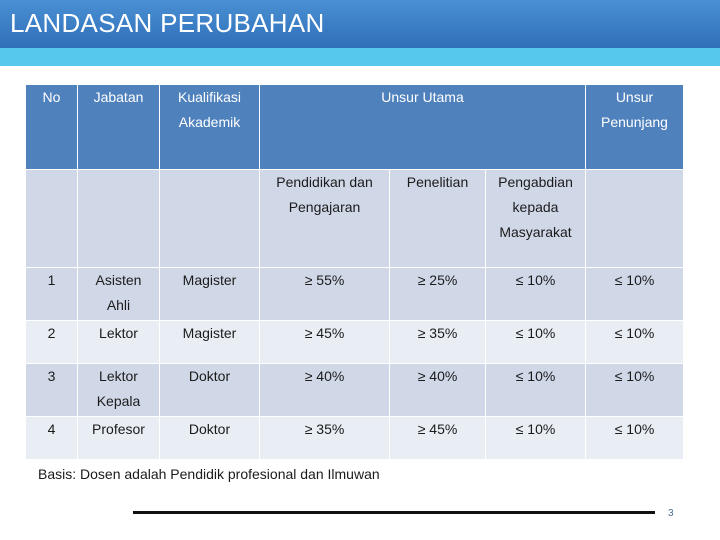  What do you see at coordinates (422, 127) in the screenshot?
I see `header-unsur-utama: Unsur Utama` at bounding box center [422, 127].